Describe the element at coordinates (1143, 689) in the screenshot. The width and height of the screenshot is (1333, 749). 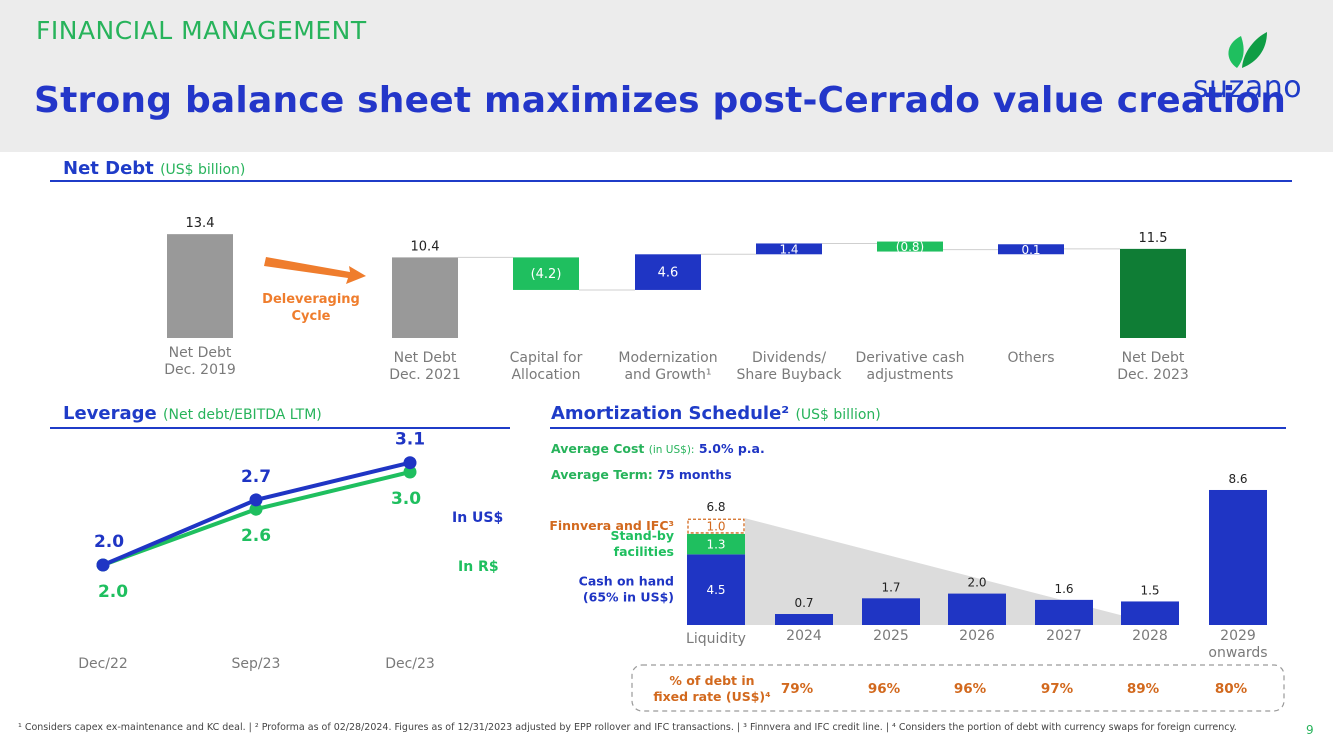
I see `fixed-rate-value: 89%` at that location.